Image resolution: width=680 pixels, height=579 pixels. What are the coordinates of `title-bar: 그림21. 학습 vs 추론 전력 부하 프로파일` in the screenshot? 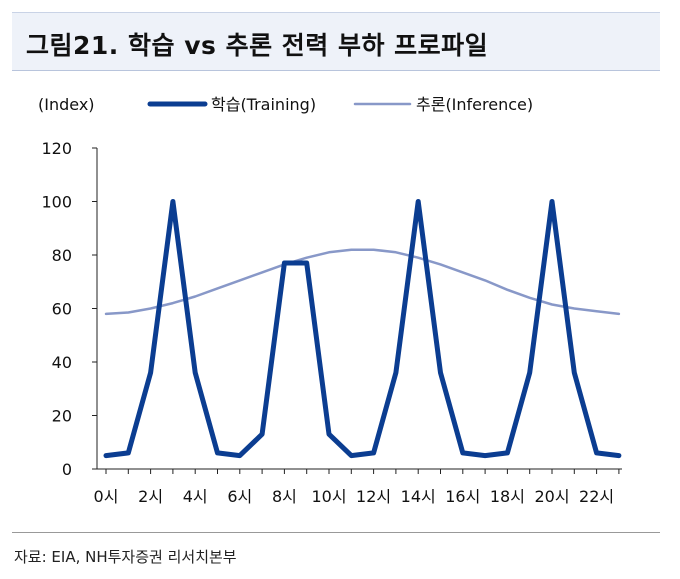 It's located at (336, 41).